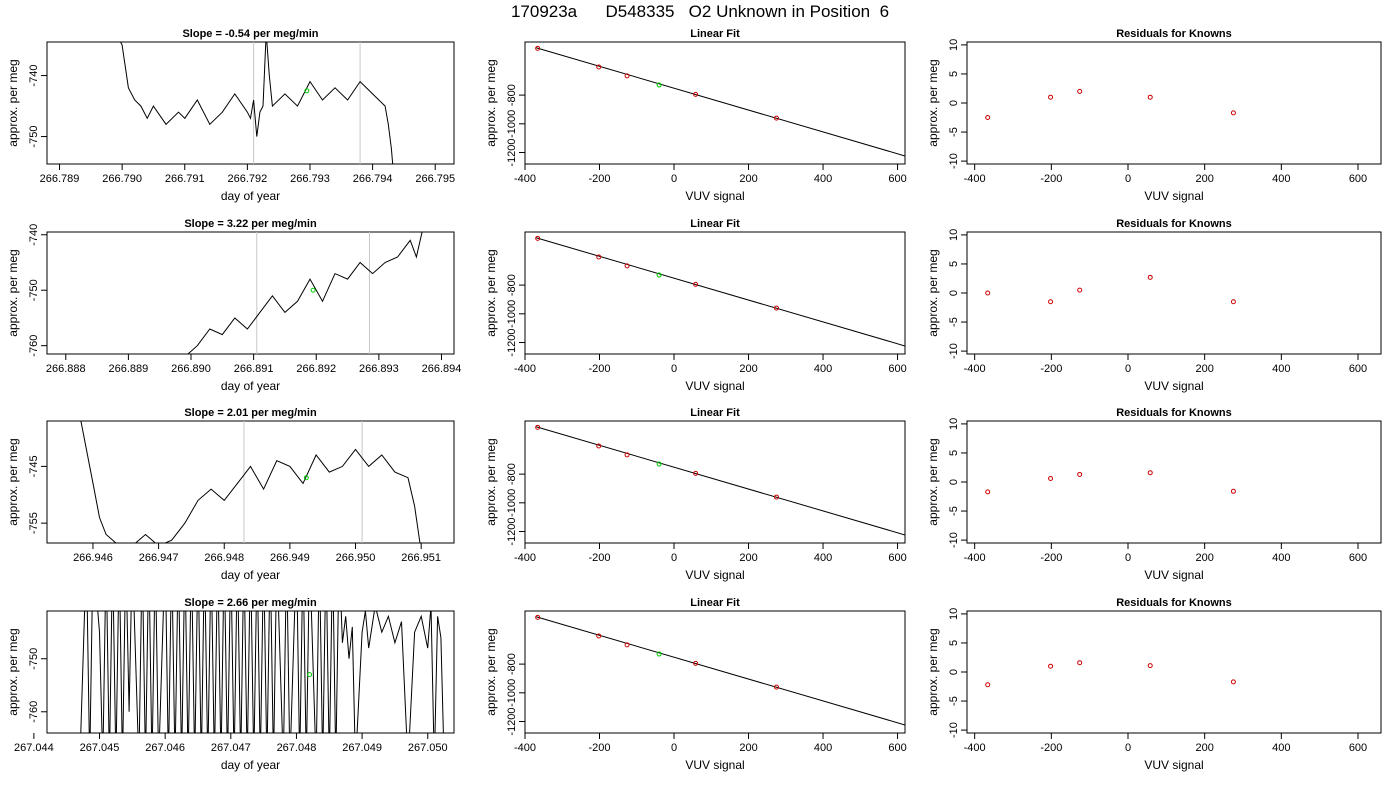  What do you see at coordinates (779, 11) in the screenshot?
I see `position-label: O2 Unknown in Position` at bounding box center [779, 11].